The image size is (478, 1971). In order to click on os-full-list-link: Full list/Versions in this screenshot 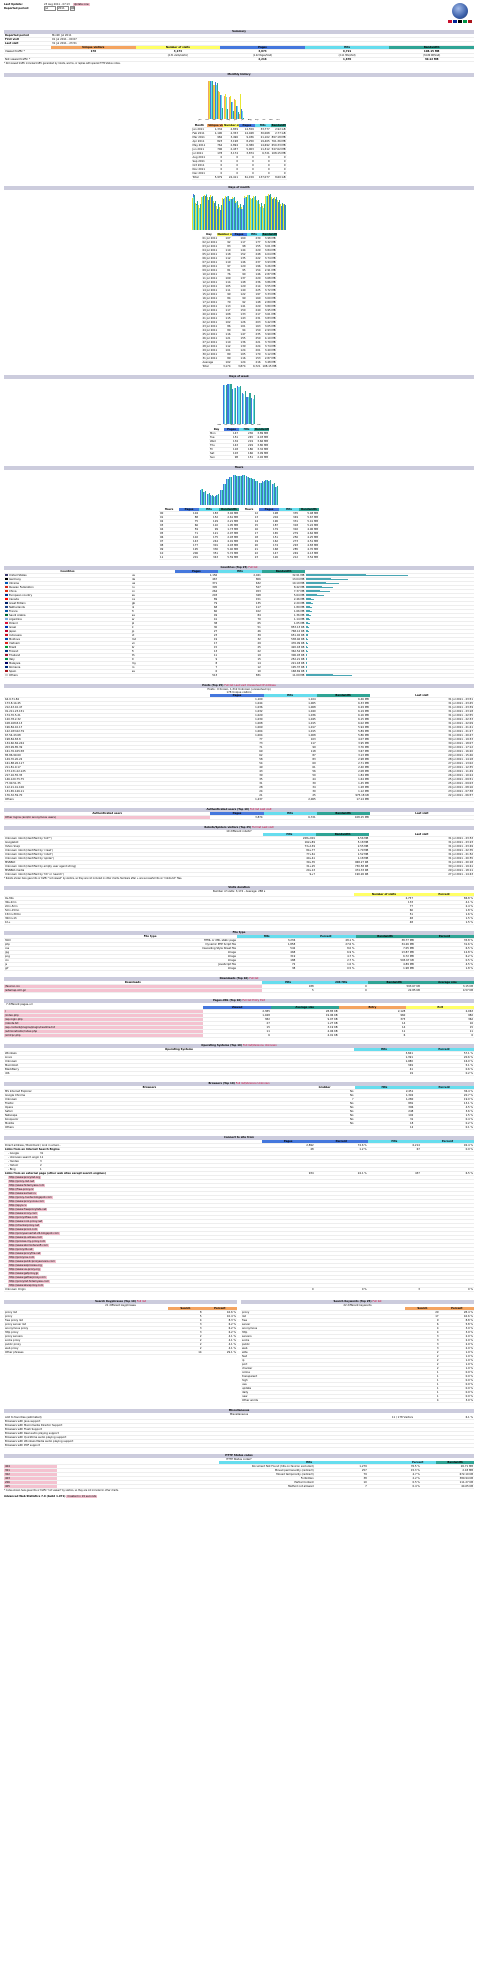, I will do `click(253, 1045)`.